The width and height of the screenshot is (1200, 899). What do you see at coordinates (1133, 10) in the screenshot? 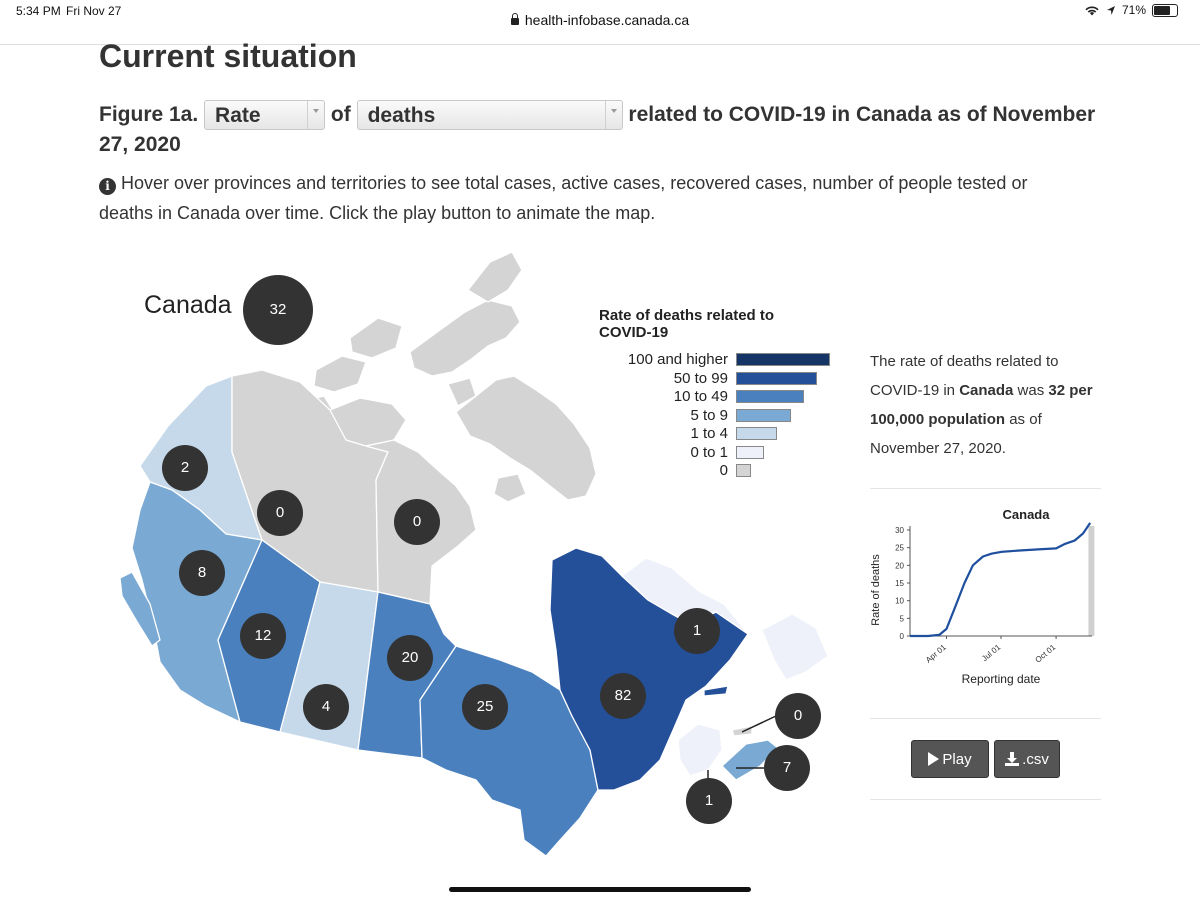
I see `battery-percent: 71%` at bounding box center [1133, 10].